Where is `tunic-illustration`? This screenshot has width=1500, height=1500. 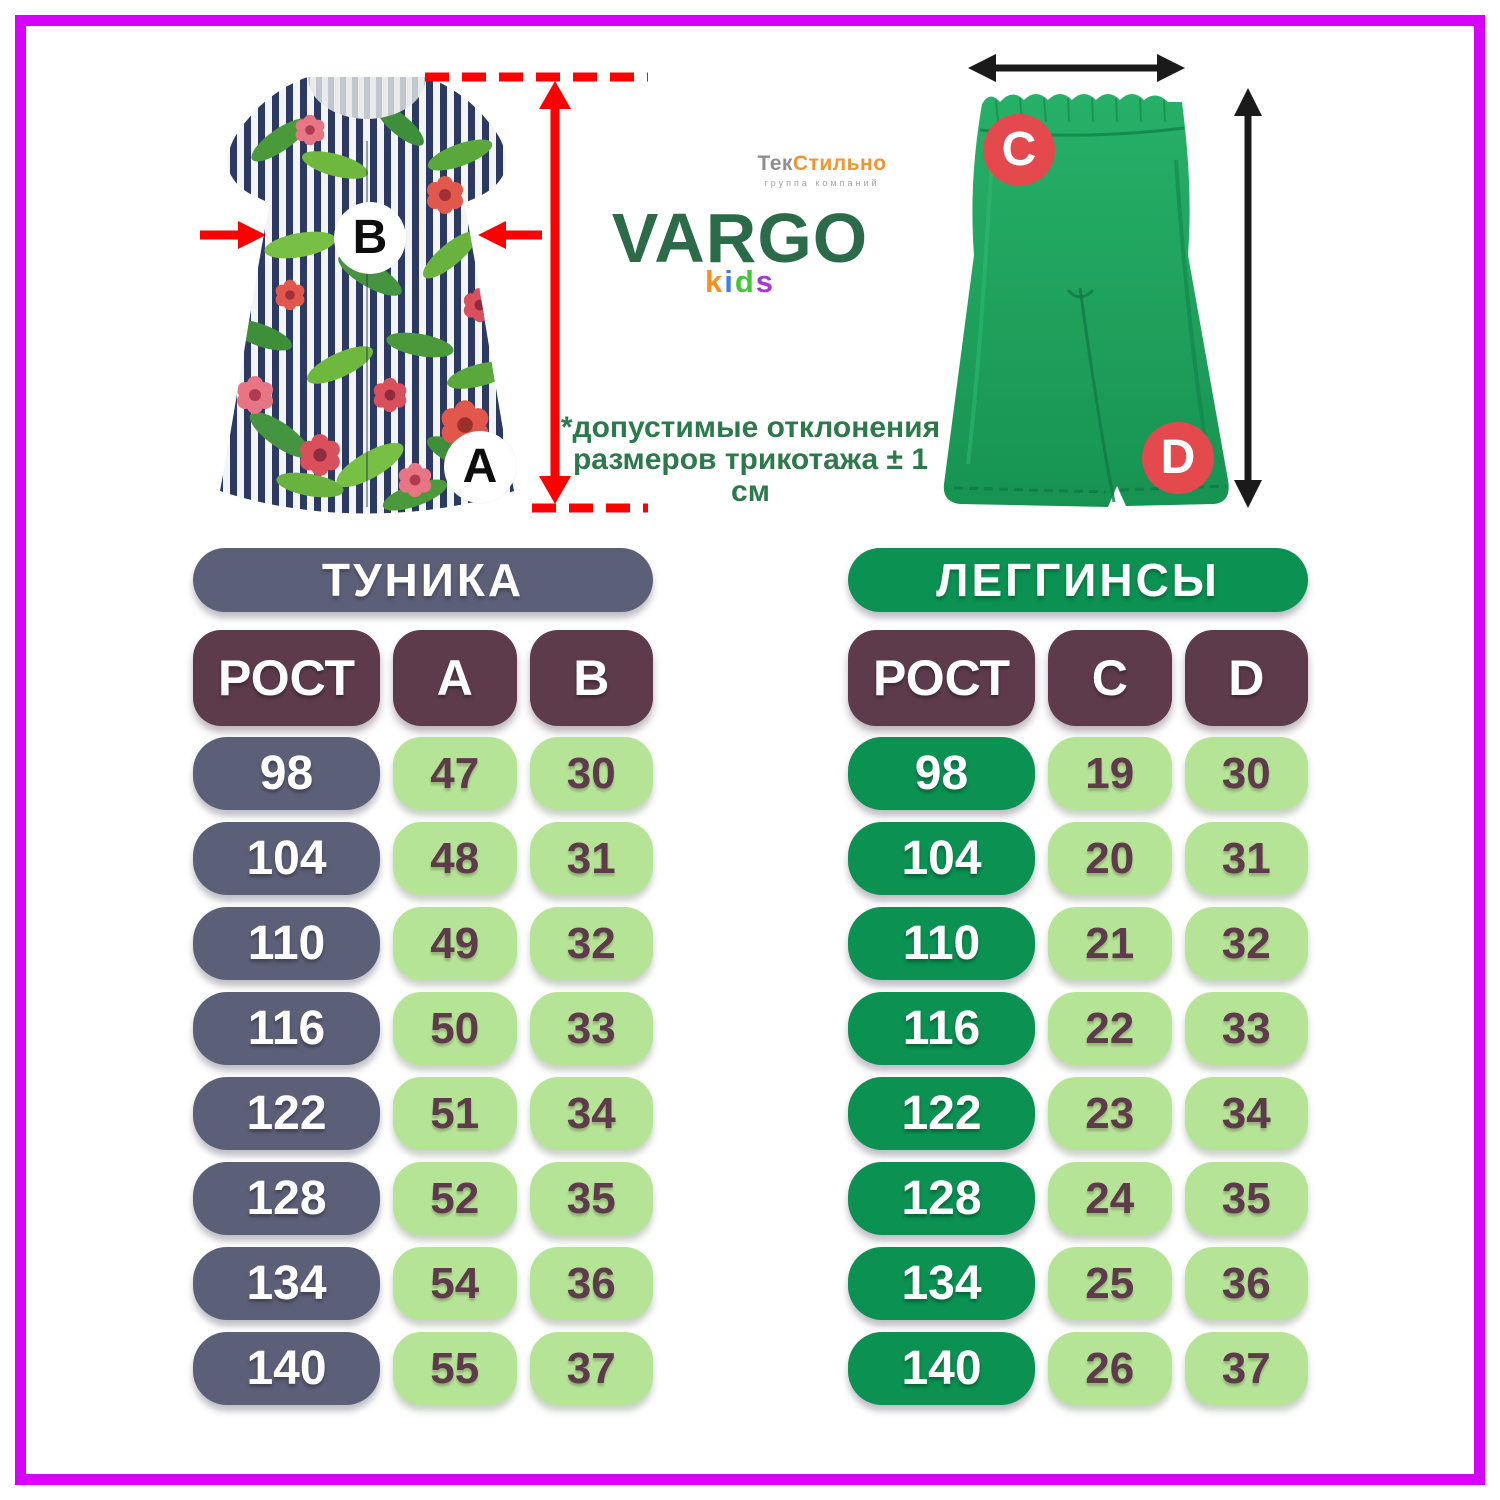 tunic-illustration is located at coordinates (424, 293).